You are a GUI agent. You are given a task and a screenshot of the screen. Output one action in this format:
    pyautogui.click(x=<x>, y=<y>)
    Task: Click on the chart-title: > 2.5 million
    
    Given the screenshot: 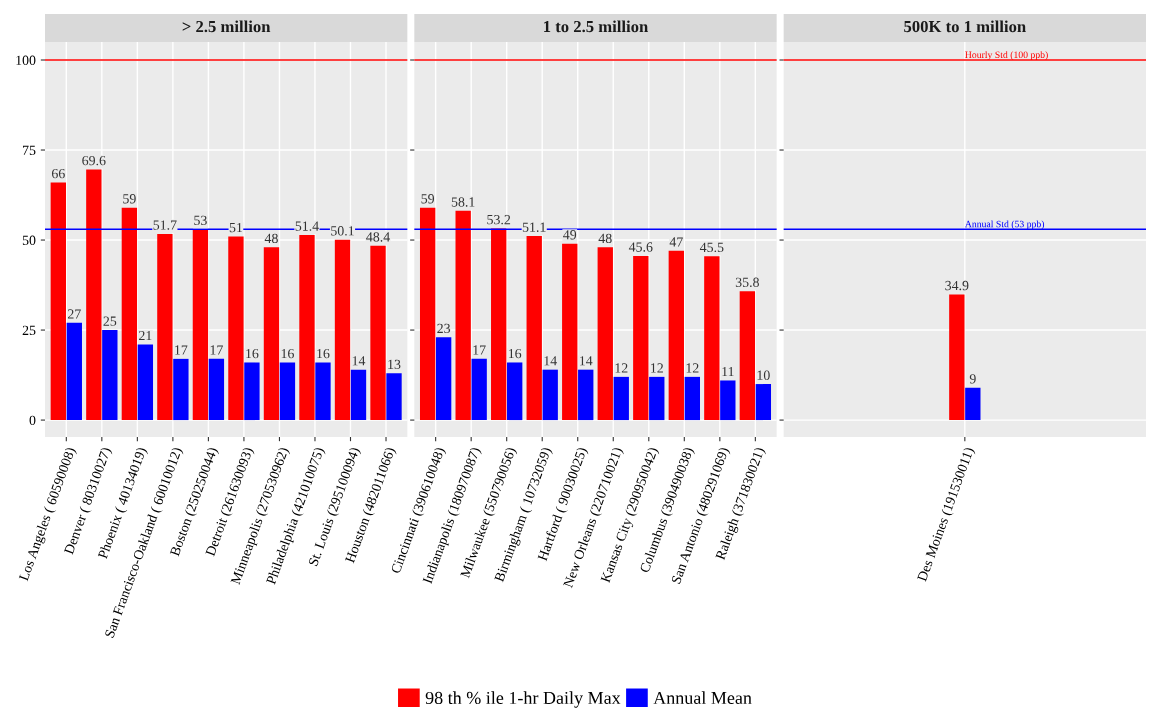 What is the action you would take?
    pyautogui.click(x=226, y=26)
    